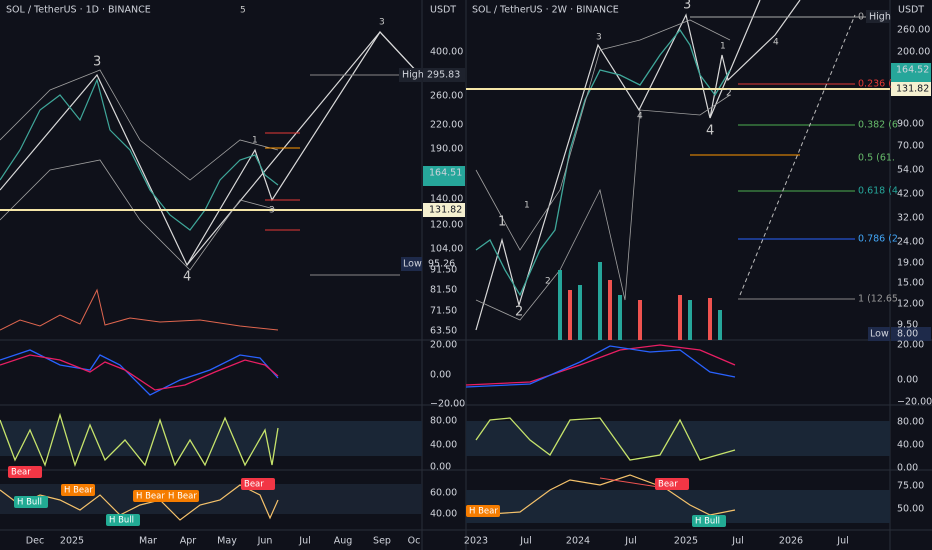 This screenshot has width=932, height=550. I want to click on level: 131.82, so click(912, 89).